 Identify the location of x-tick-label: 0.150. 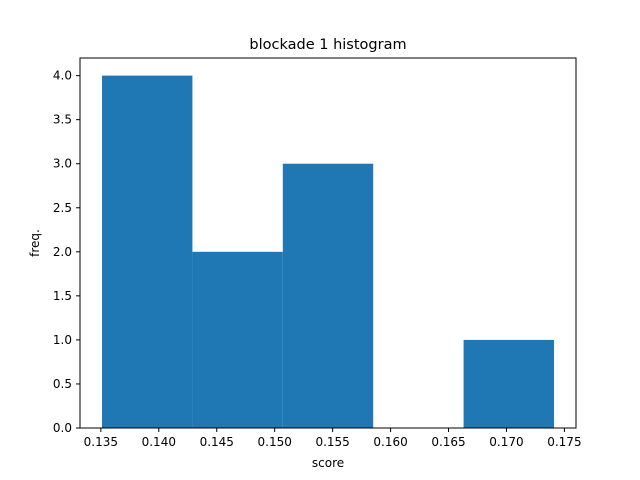
(275, 442).